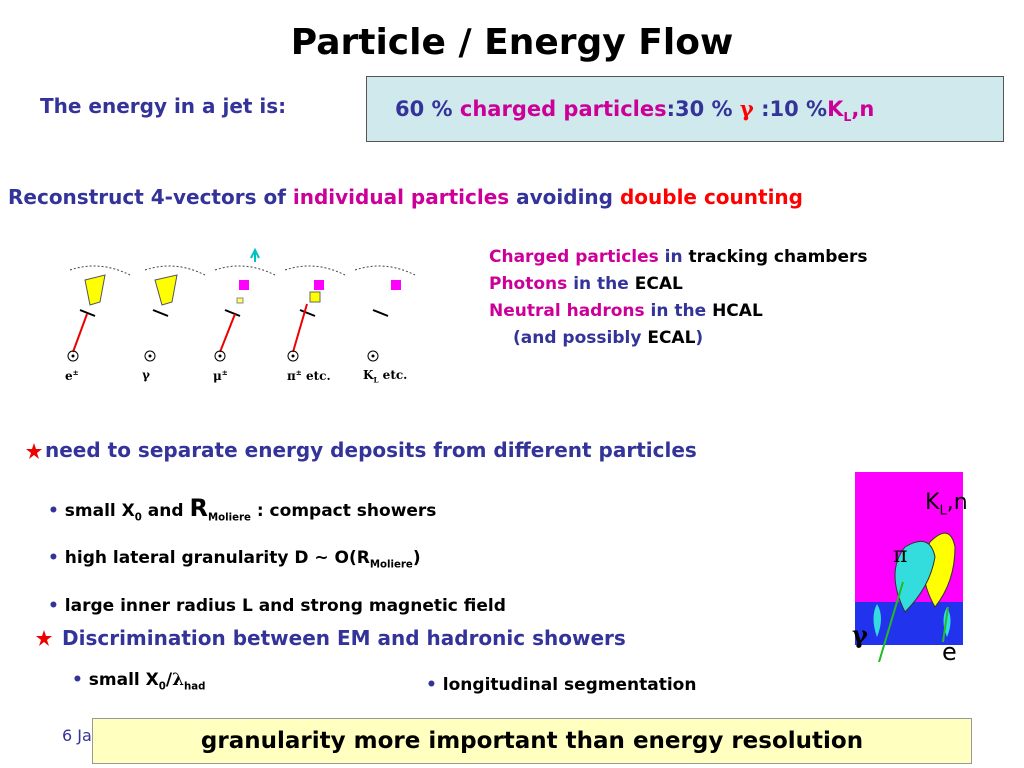 The width and height of the screenshot is (1024, 768). What do you see at coordinates (198, 508) in the screenshot?
I see `text-run: R` at bounding box center [198, 508].